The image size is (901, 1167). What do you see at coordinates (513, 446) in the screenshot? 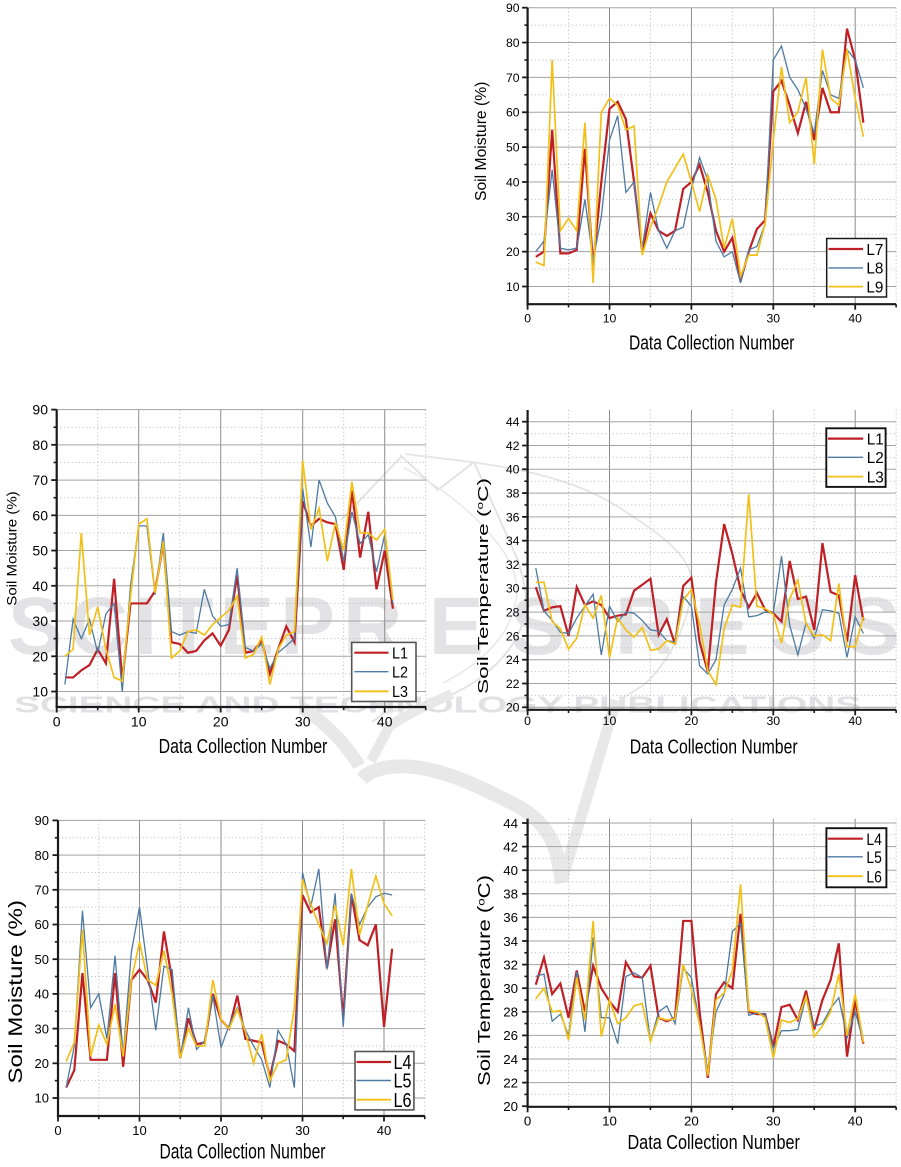
I see `svg-text: 42` at bounding box center [513, 446].